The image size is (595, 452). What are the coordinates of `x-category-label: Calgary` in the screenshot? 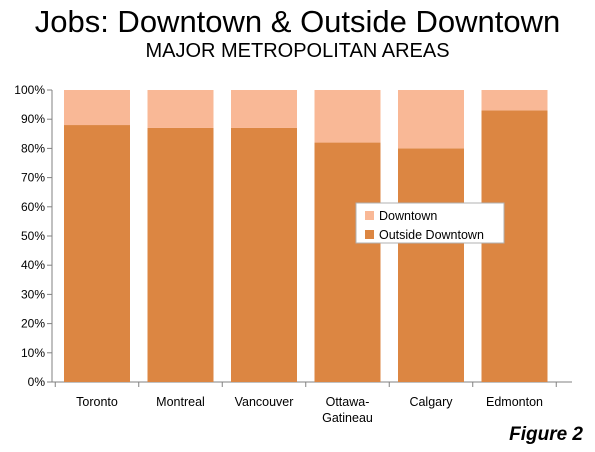 It's located at (431, 402).